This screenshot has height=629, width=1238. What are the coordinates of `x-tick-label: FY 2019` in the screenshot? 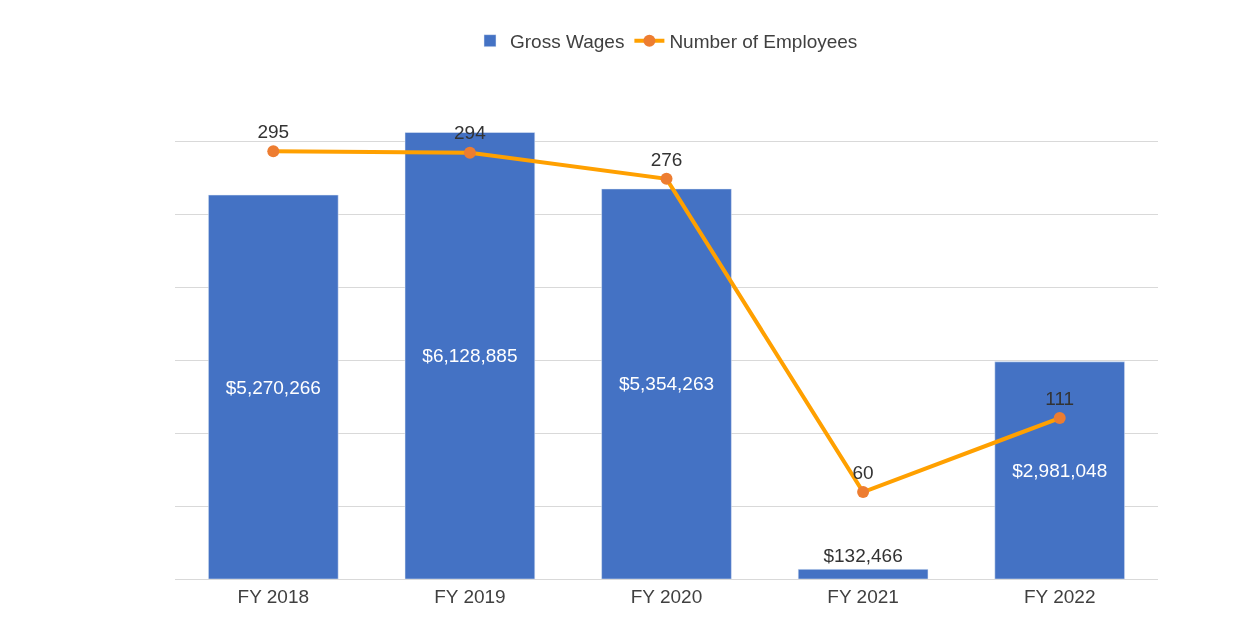 It's located at (470, 596).